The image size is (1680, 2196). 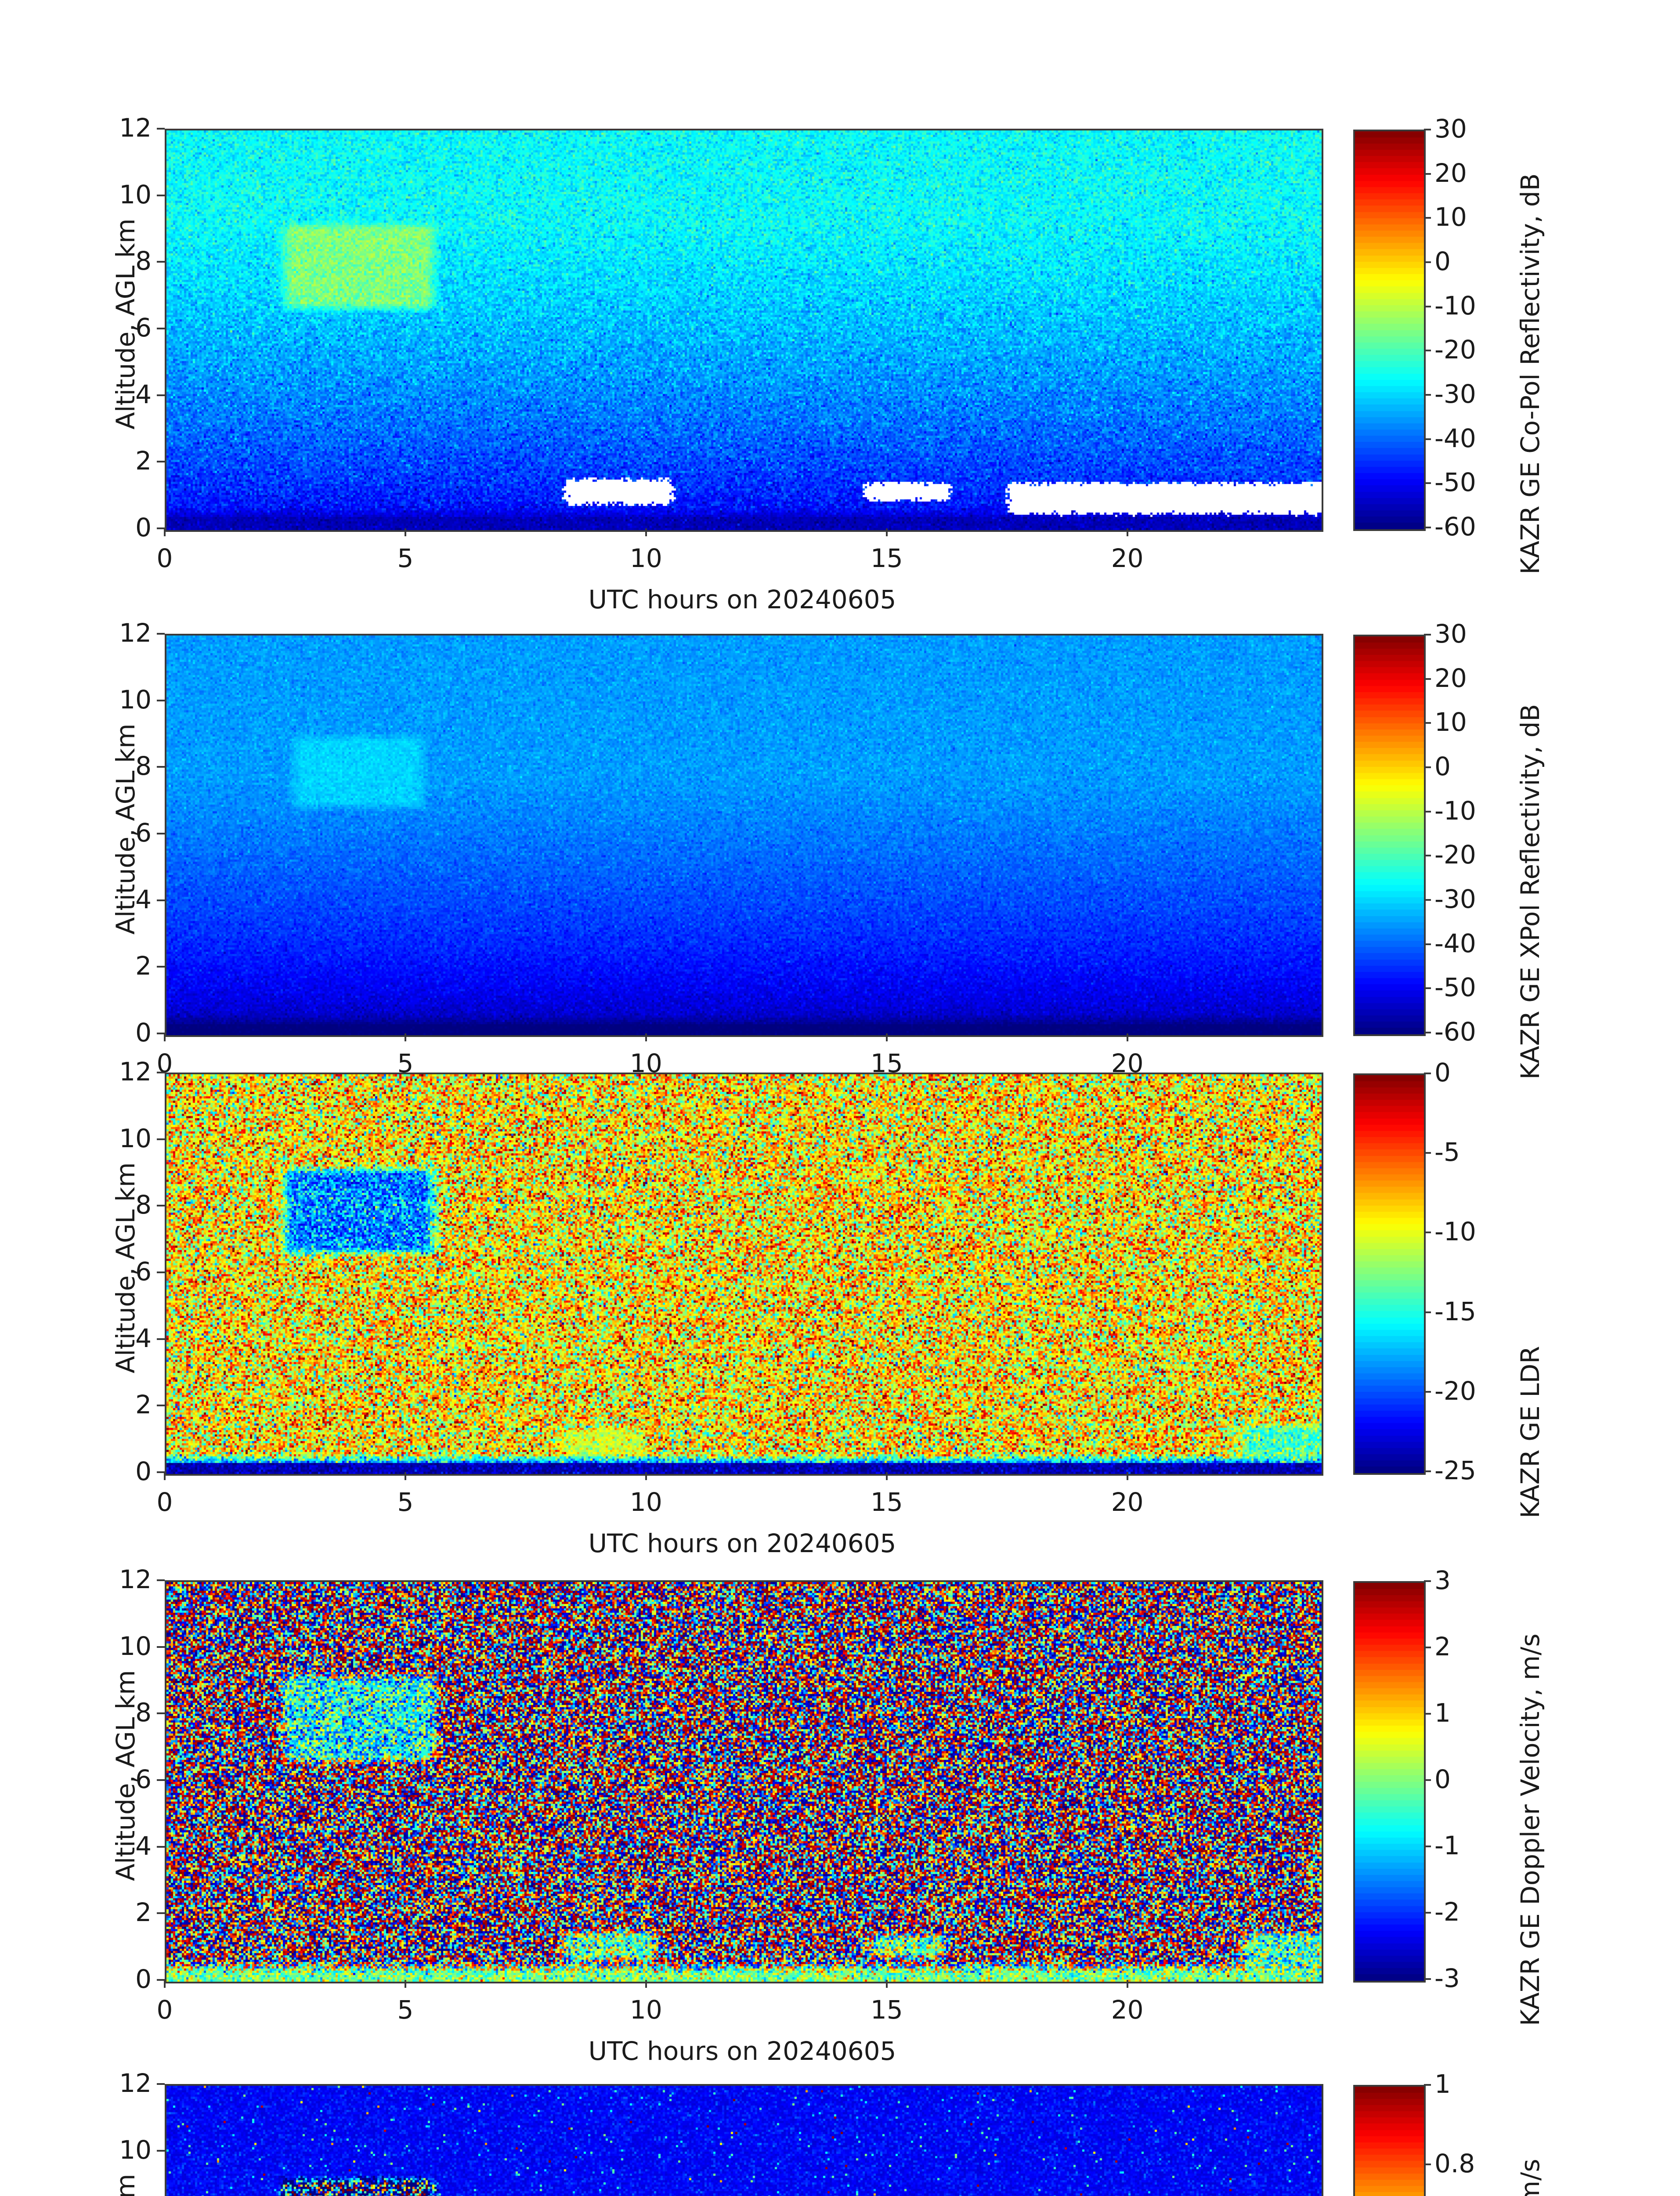 I want to click on colorbar-tick-label: -25, so click(x=1455, y=1470).